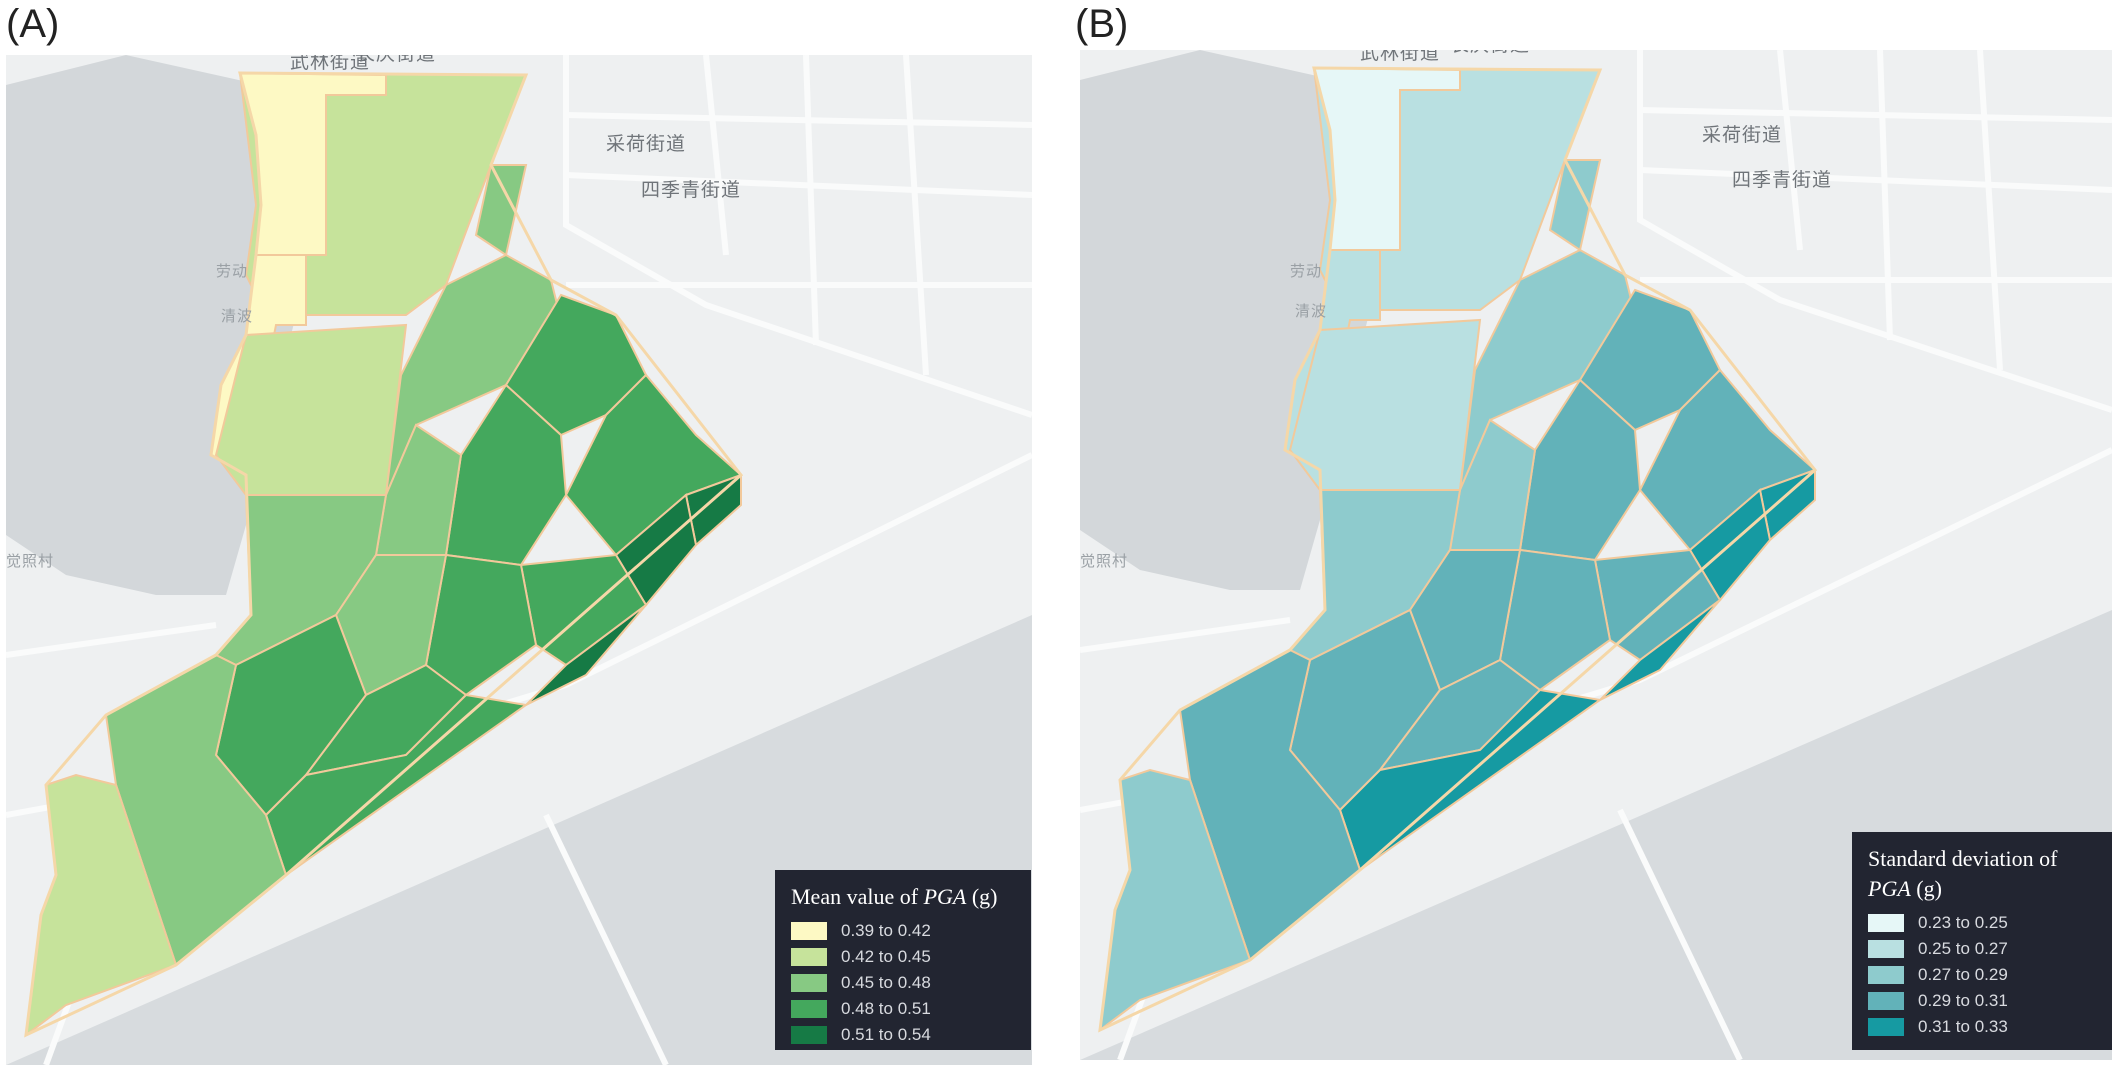 Image resolution: width=2118 pixels, height=1072 pixels. What do you see at coordinates (894, 896) in the screenshot?
I see `legend-title-a: Mean value of PGA (g)` at bounding box center [894, 896].